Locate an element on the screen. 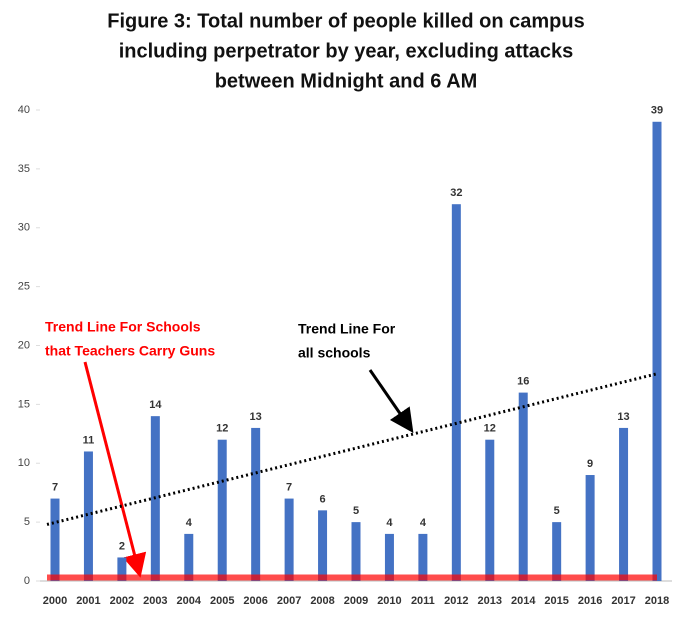 This screenshot has width=693, height=636. x-tick-label: 2007 is located at coordinates (289, 601).